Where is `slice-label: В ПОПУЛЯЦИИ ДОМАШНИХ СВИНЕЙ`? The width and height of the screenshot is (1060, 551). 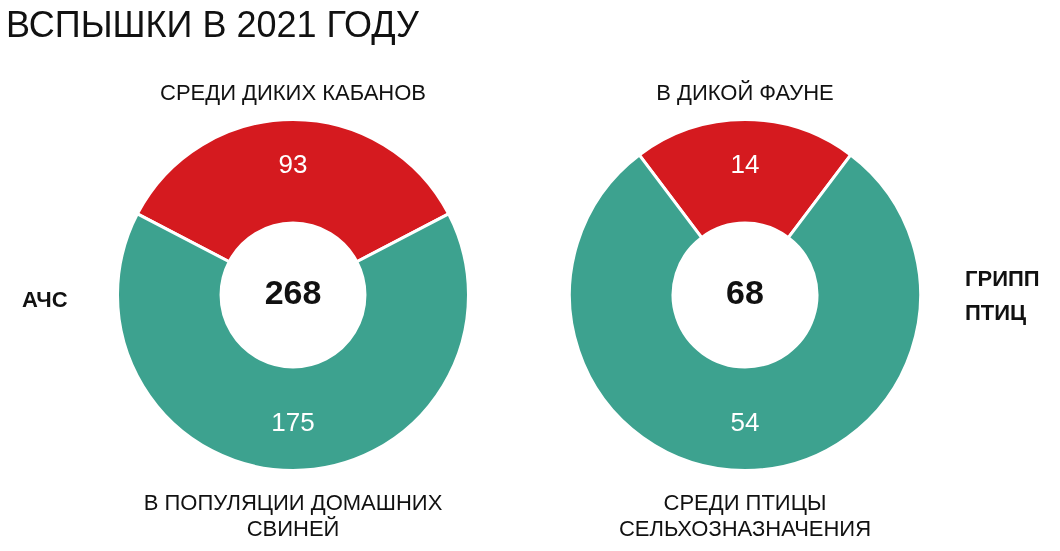 slice-label: В ПОПУЛЯЦИИ ДОМАШНИХ СВИНЕЙ is located at coordinates (293, 516).